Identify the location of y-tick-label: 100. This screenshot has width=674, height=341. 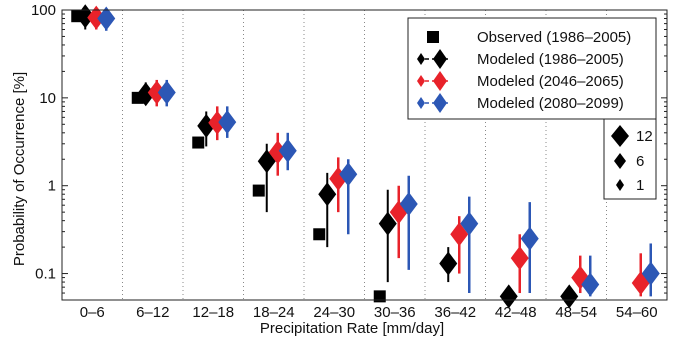
(43, 10).